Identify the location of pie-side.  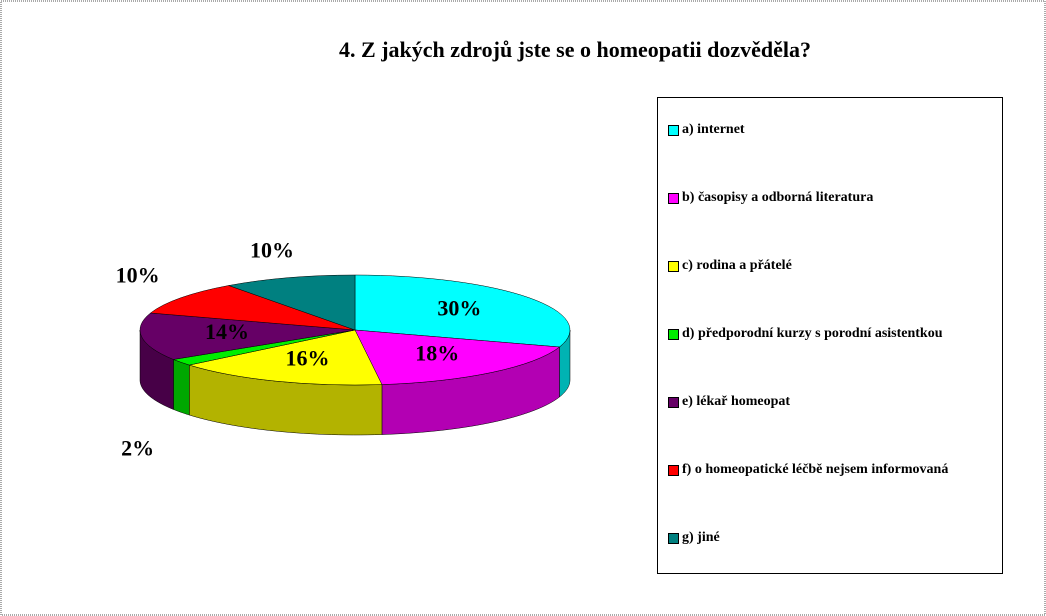
(181, 387).